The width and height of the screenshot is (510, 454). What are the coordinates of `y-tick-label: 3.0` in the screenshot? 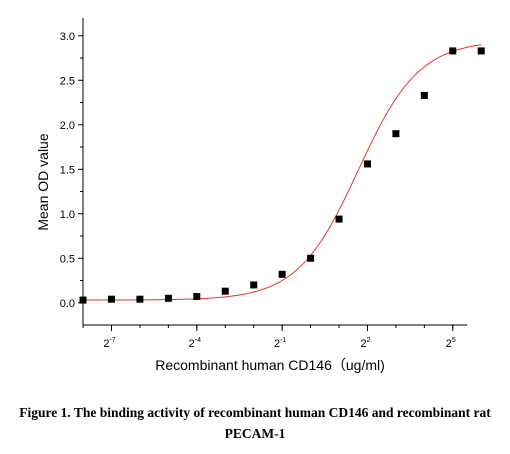 It's located at (67, 37).